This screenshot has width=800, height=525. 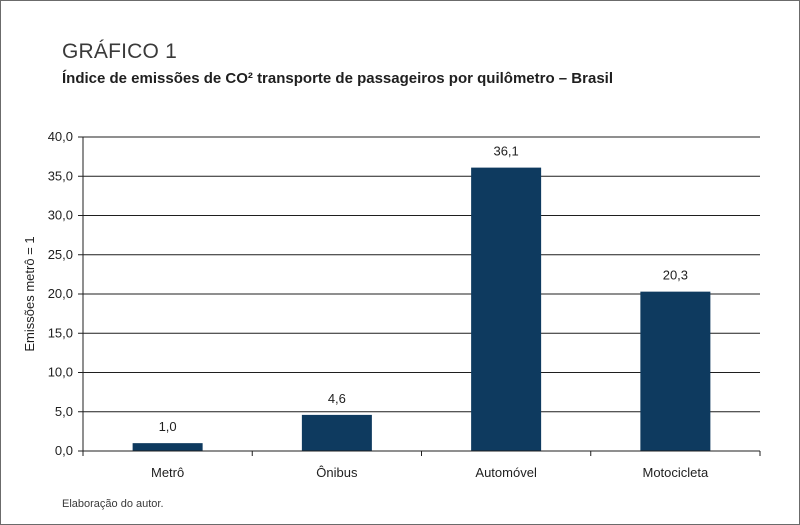 What do you see at coordinates (337, 472) in the screenshot?
I see `category-label: Ônibus` at bounding box center [337, 472].